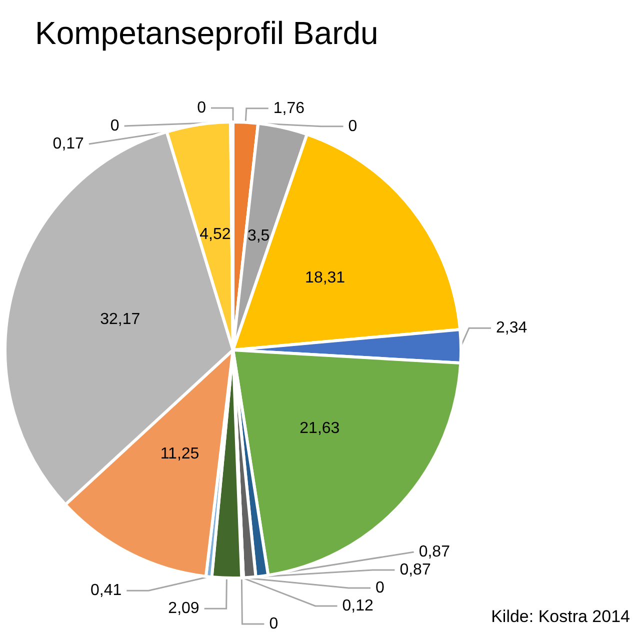 The height and width of the screenshot is (633, 636). What do you see at coordinates (206, 33) in the screenshot?
I see `chart-title: Kompetanseprofil Bardu` at bounding box center [206, 33].